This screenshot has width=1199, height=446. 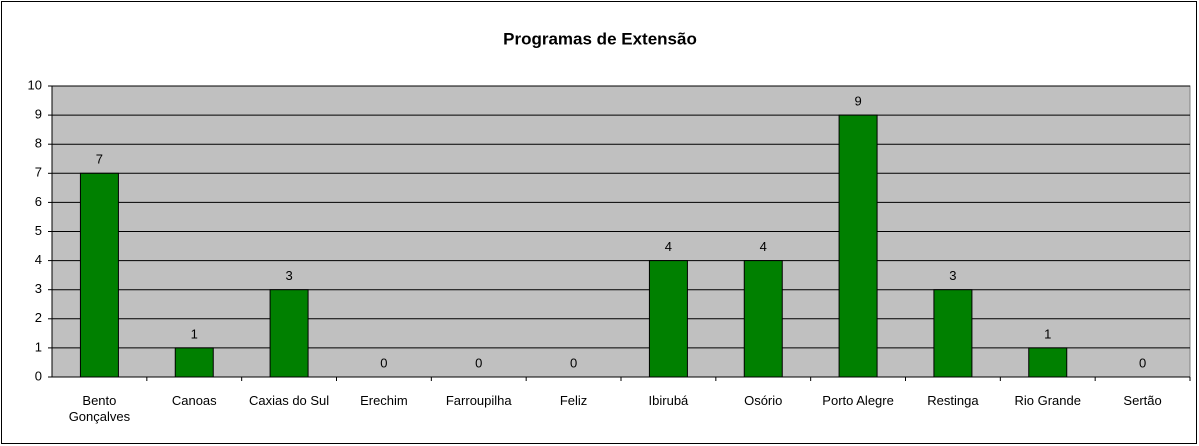 What do you see at coordinates (1047, 400) in the screenshot?
I see `x-tick-label: Rio Grande` at bounding box center [1047, 400].